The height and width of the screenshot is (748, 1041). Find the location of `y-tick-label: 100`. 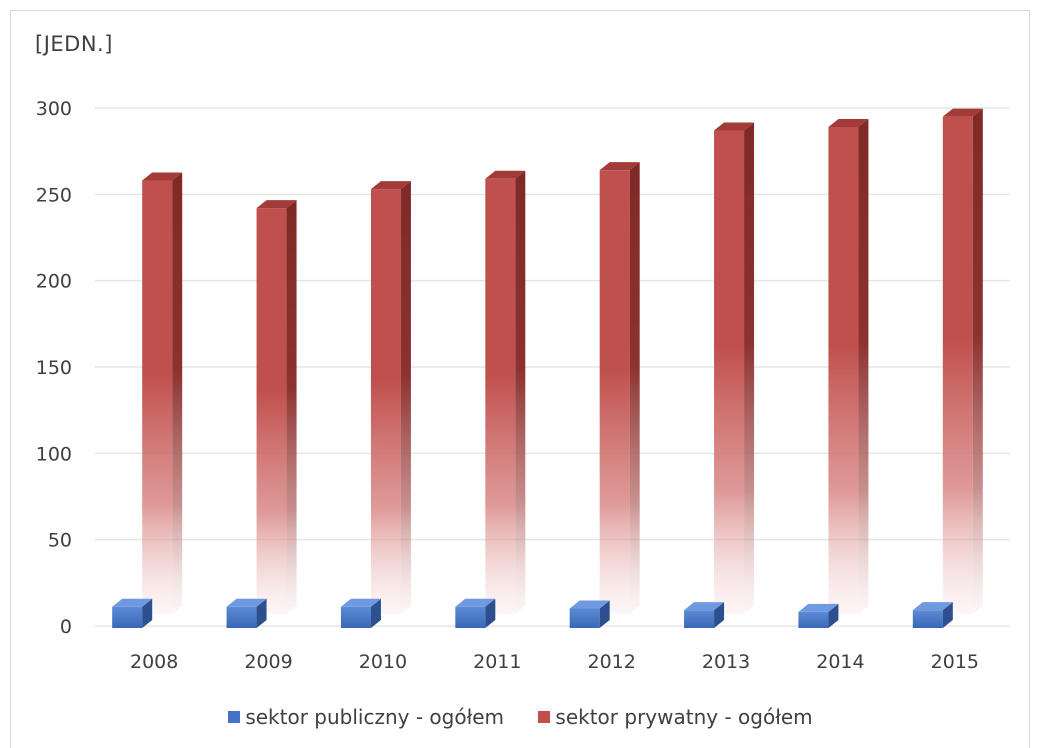

y-tick-label: 100 is located at coordinates (54, 454).